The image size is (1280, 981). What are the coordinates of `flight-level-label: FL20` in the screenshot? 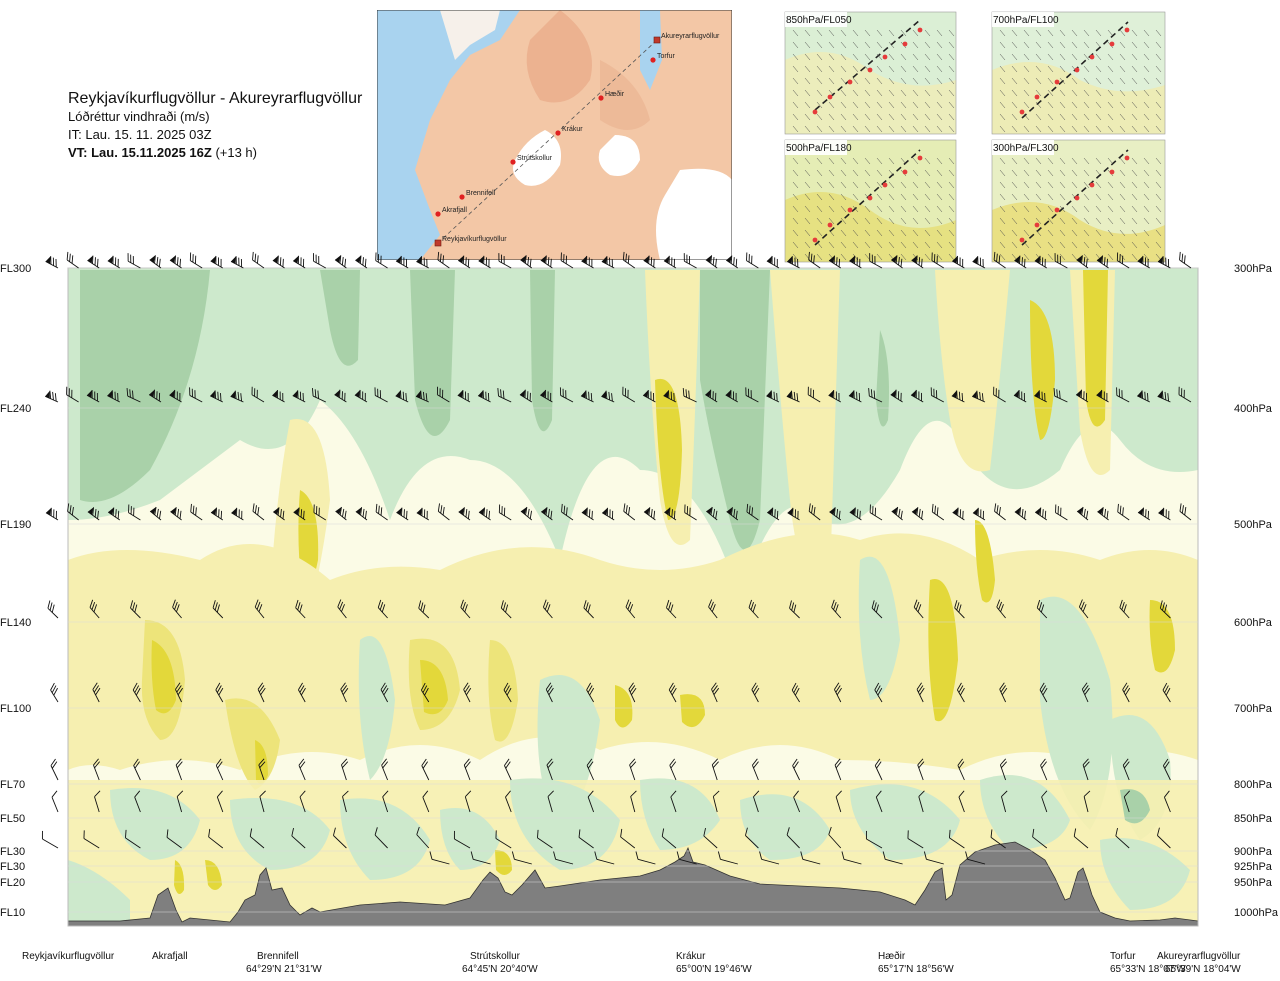 It's located at (12, 883).